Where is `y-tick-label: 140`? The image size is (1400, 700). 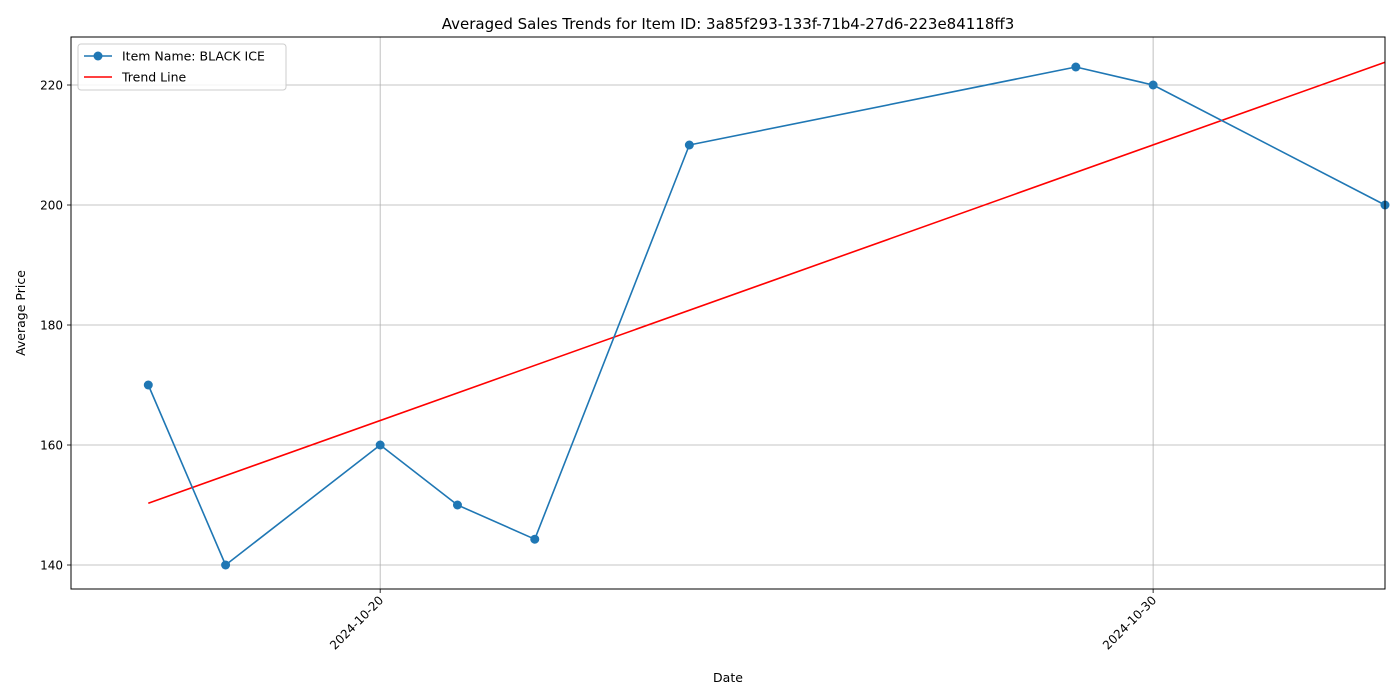
y-tick-label: 140 is located at coordinates (51, 566).